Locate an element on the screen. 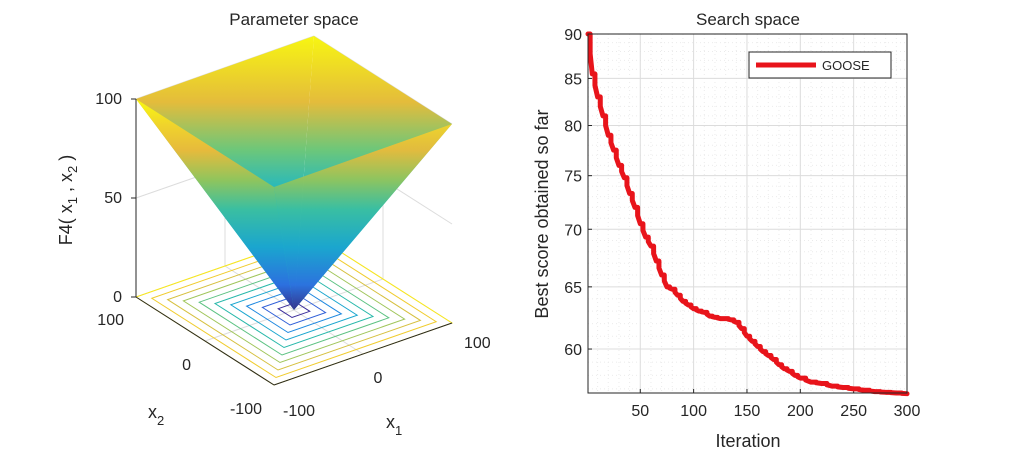 Image resolution: width=1031 pixels, height=453 pixels. x1-axis-label: x1 is located at coordinates (394, 425).